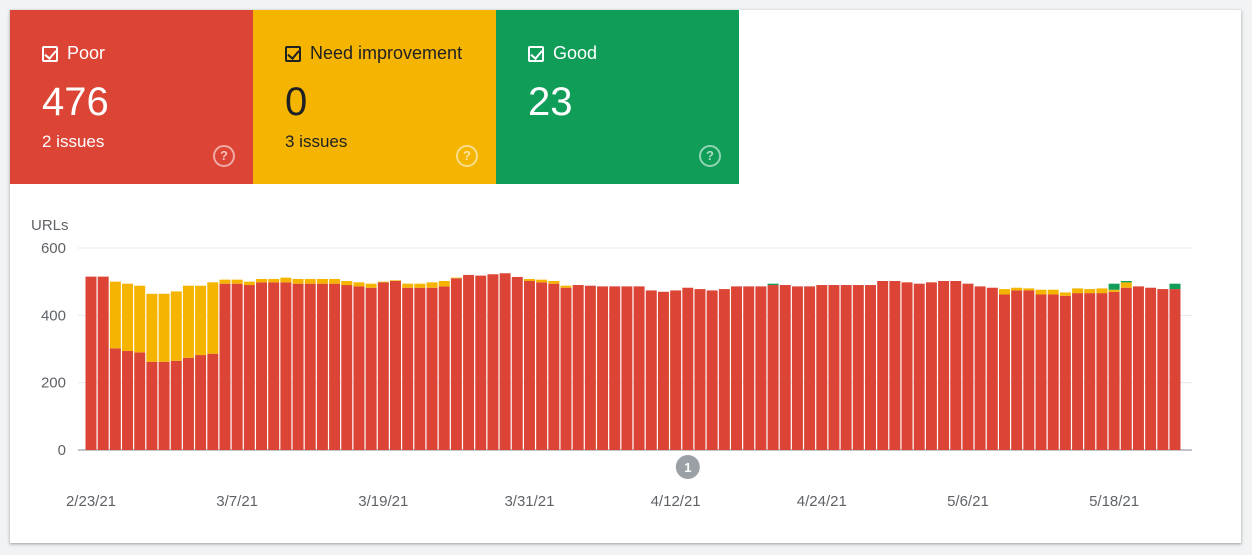 This screenshot has height=555, width=1252. I want to click on annotation-marker, so click(687, 467).